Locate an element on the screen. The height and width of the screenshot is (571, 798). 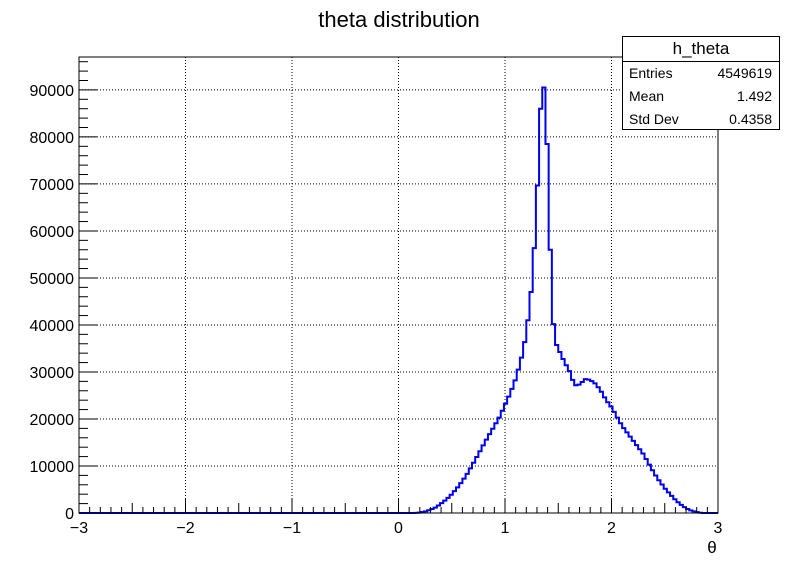
stats-row-mean: Mean 1.492 is located at coordinates (701, 96).